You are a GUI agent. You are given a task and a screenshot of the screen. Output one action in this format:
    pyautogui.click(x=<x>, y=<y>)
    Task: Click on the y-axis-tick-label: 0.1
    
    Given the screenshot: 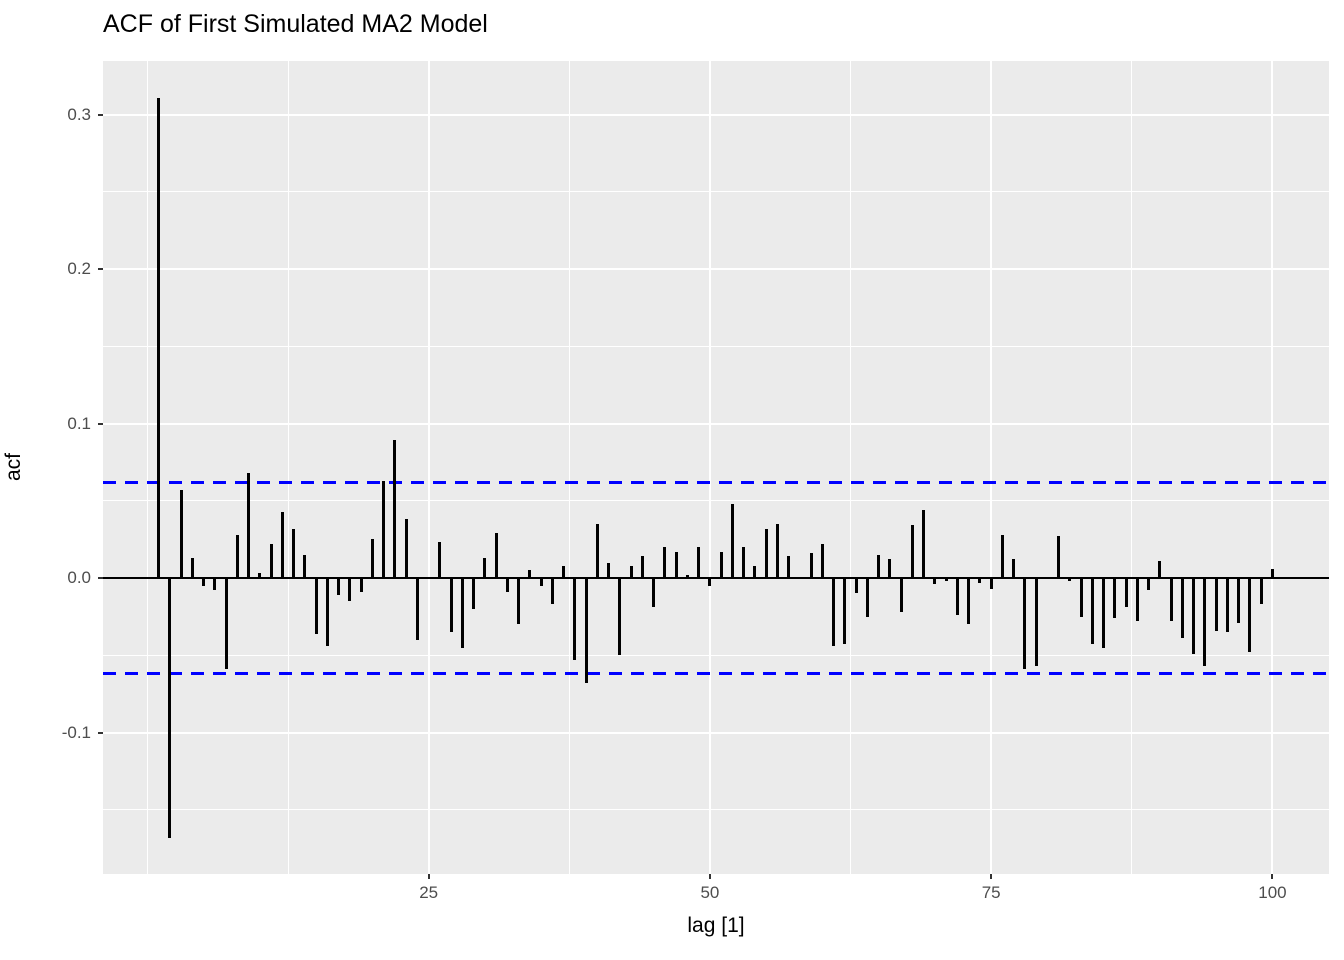 What is the action you would take?
    pyautogui.click(x=79, y=423)
    